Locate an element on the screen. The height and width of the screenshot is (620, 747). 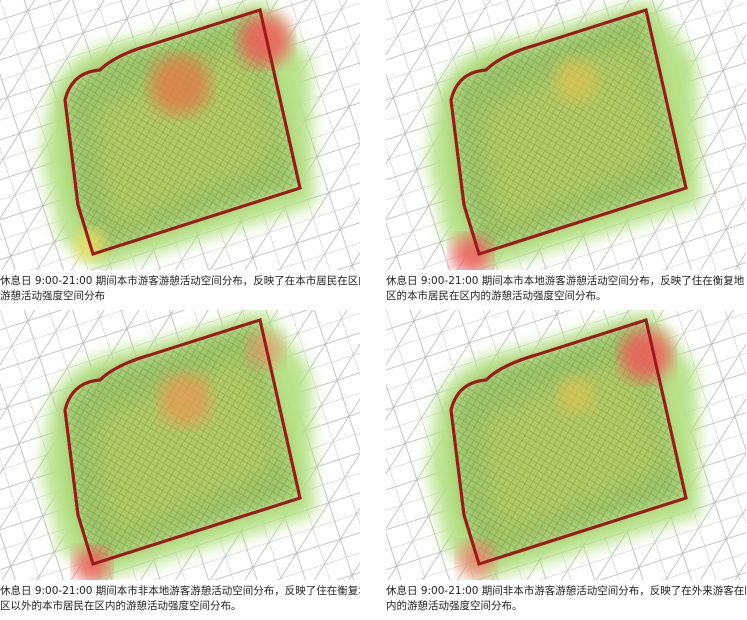
caption-line: 内的游憩活动强度空间分布。 is located at coordinates (454, 606).